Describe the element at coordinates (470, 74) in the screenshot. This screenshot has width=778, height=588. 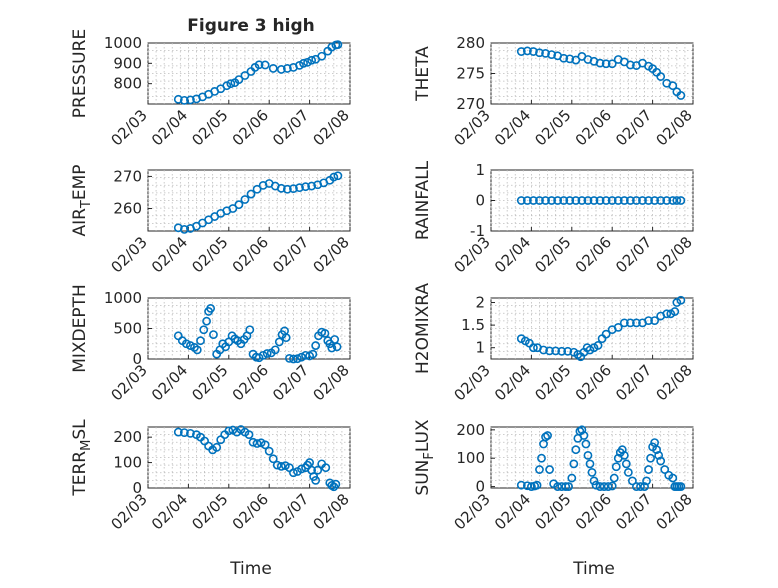
I see `y-tick-label: 275` at that location.